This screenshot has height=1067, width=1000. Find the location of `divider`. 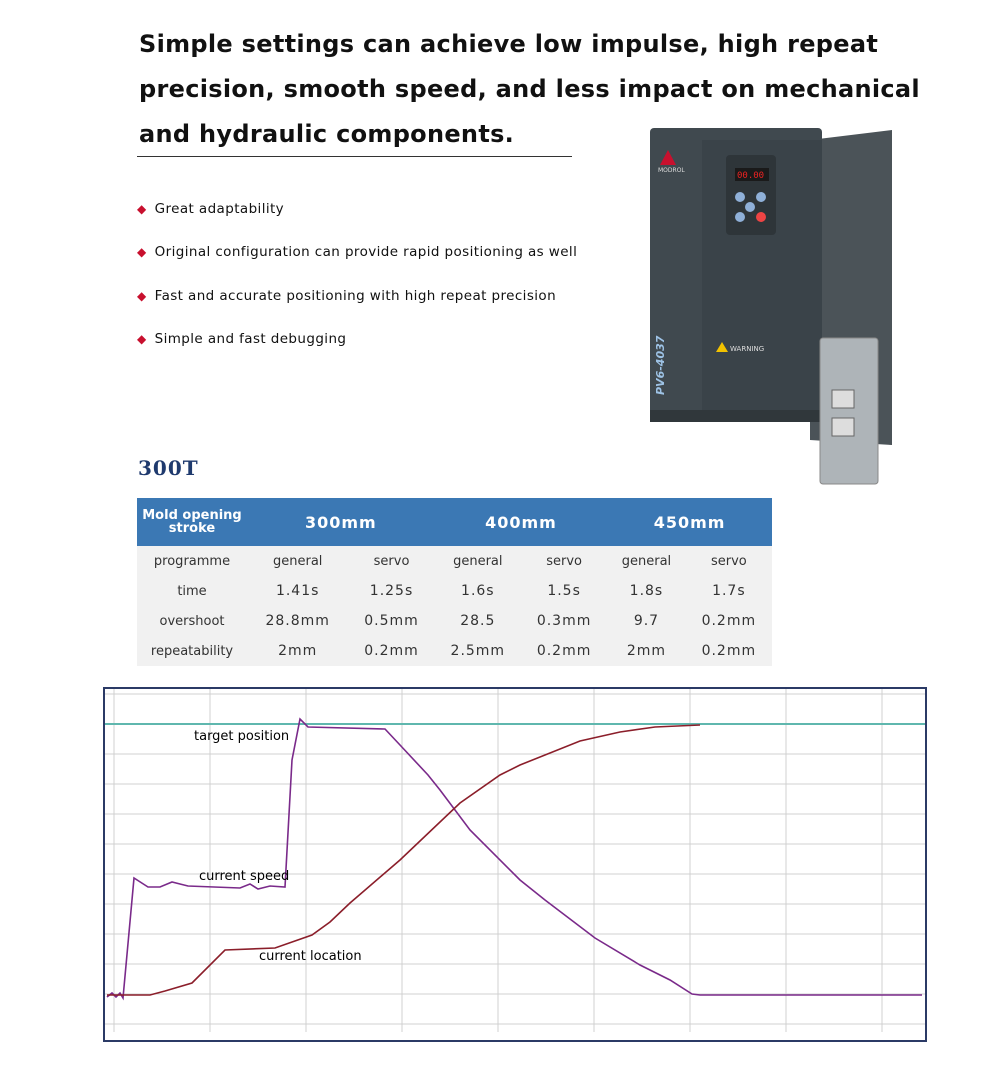

divider is located at coordinates (354, 156).